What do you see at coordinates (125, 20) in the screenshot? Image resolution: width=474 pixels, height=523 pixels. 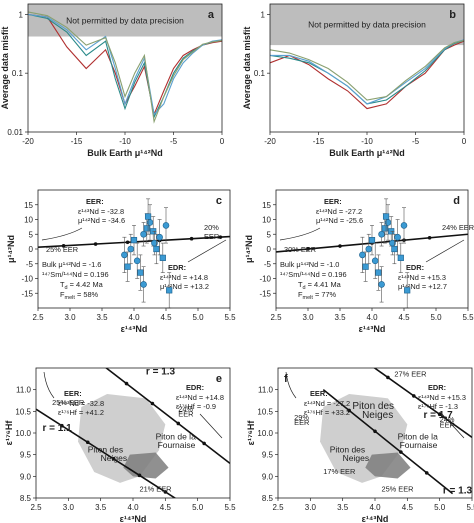 I see `shade-label: Not permitted by data precision` at bounding box center [125, 20].